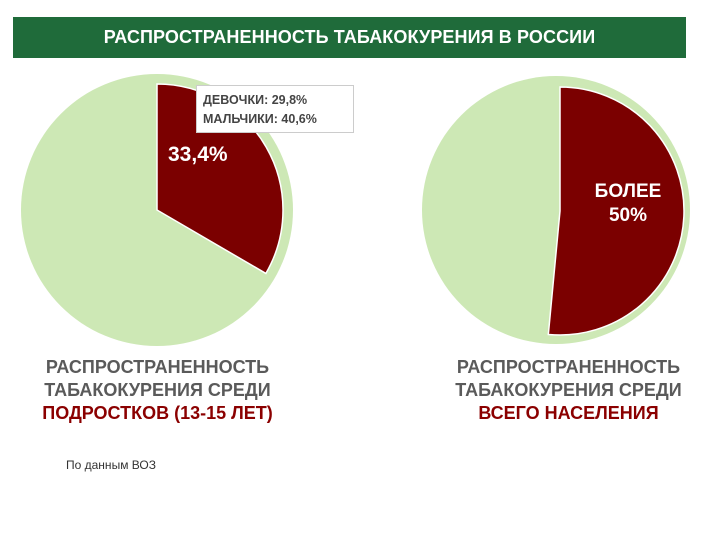 This screenshot has height=540, width=720. Describe the element at coordinates (157, 413) in the screenshot. I see `caption-teens-line-3: ПОДРОСТКОВ (13-15 ЛЕТ)` at that location.